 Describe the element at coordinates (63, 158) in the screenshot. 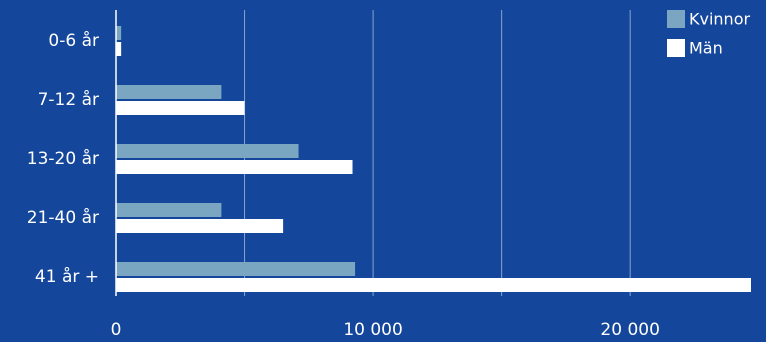

I see `category-label: 13-20 år` at that location.